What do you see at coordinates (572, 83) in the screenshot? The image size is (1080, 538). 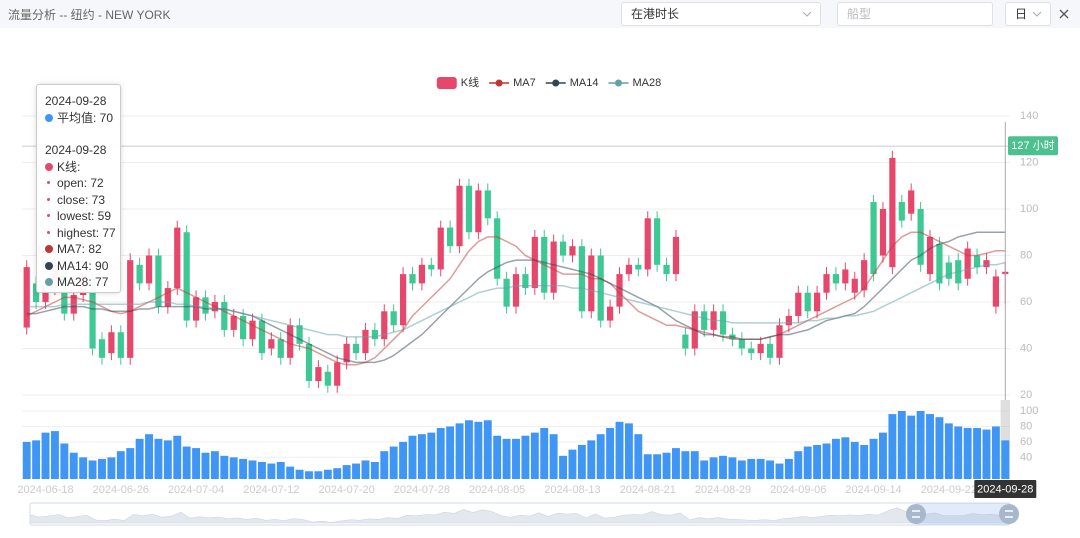 I see `legend-item: MA14` at bounding box center [572, 83].